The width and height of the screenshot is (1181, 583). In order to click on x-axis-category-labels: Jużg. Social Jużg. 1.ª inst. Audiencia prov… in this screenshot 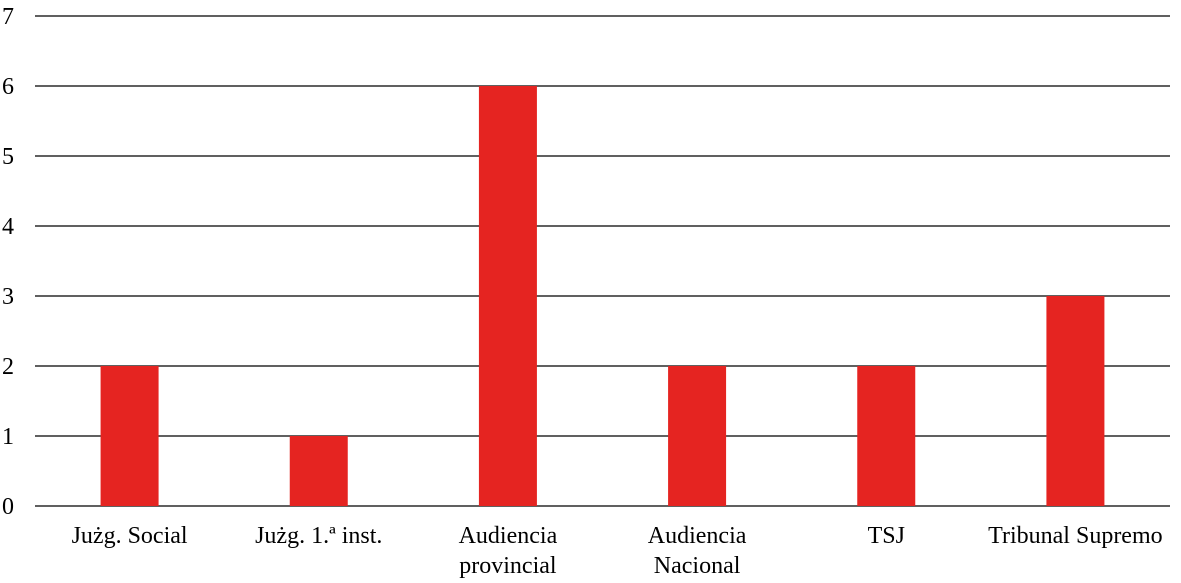, I will do `click(617, 551)`.